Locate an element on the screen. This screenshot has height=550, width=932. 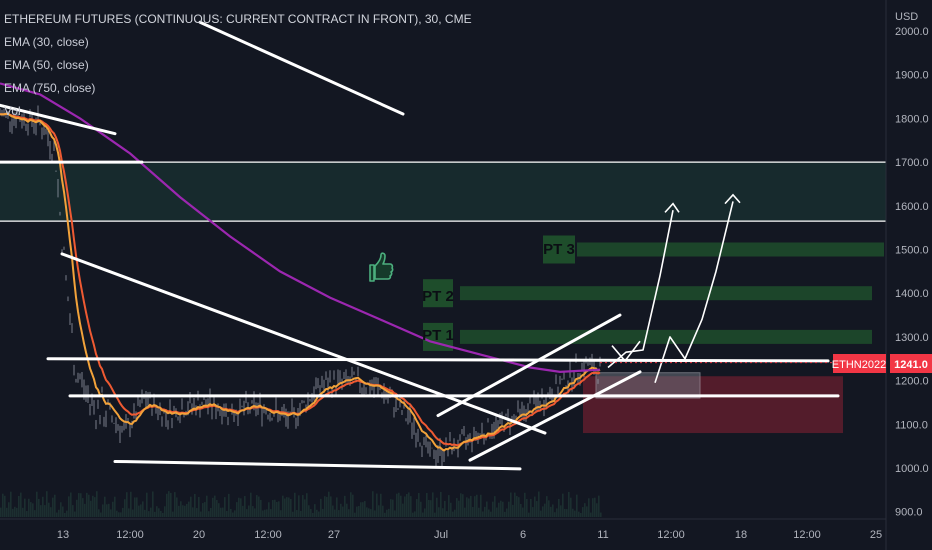
last-price-badge: 1241.0 is located at coordinates (911, 363).